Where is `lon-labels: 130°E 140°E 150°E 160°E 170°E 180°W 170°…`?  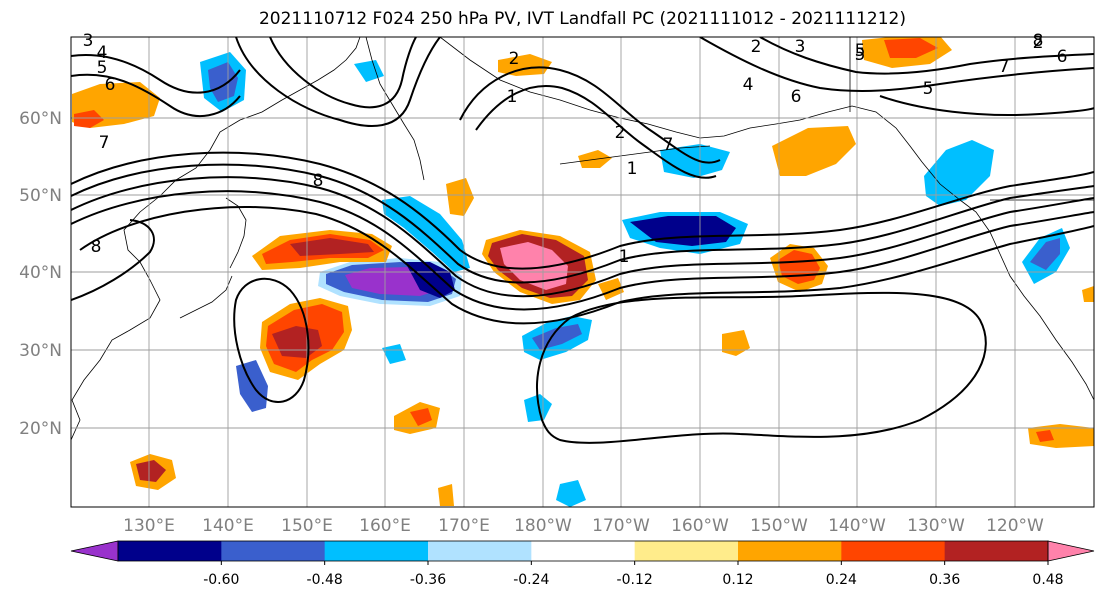 lon-labels: 130°E 140°E 150°E 160°E 170°E 180°W 170°… is located at coordinates (583, 526).